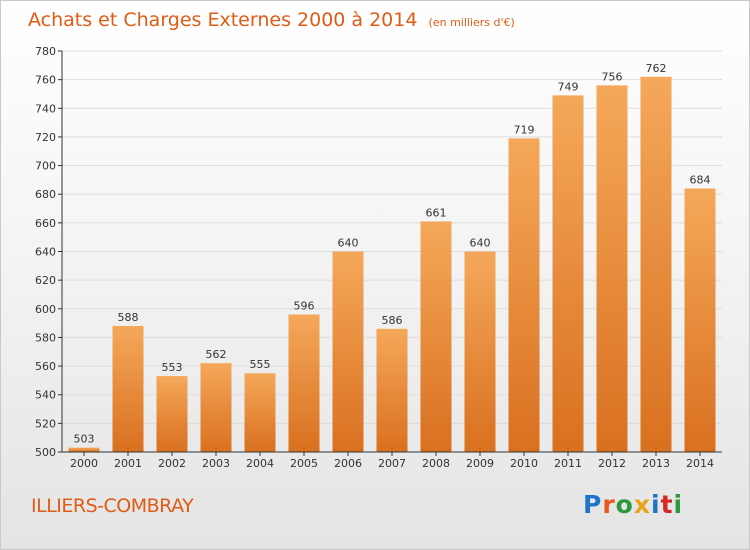 This screenshot has height=550, width=750. I want to click on data-label: 762, so click(656, 68).